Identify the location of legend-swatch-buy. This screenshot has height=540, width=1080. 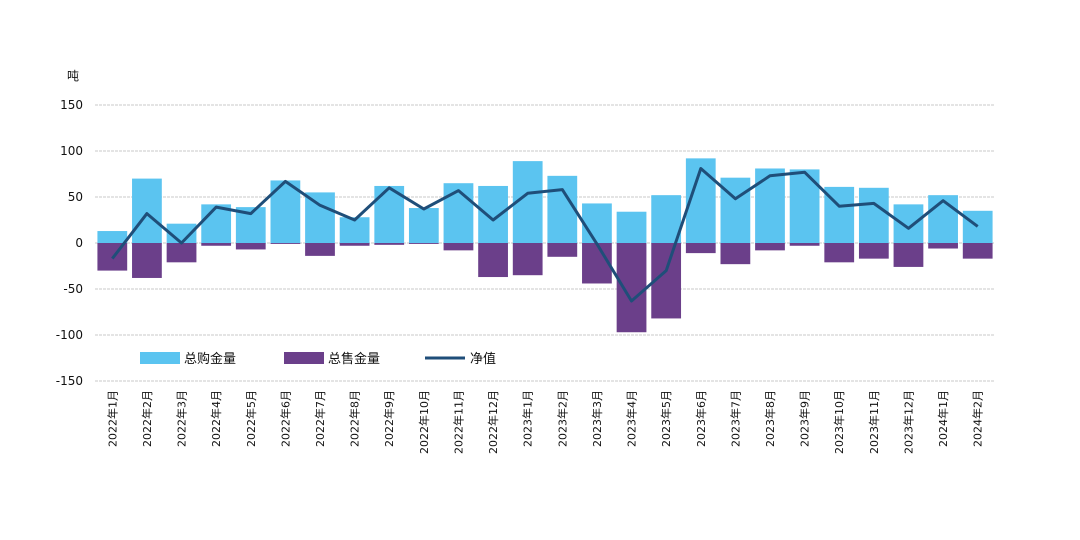
(160, 358).